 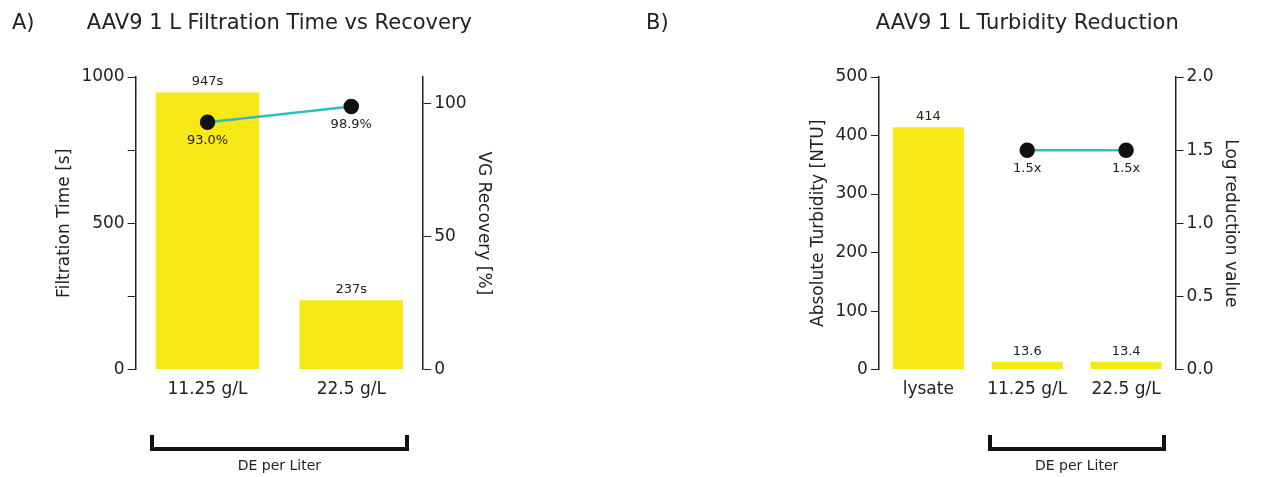 I want to click on y2-tick-label: 2.0, so click(x=1200, y=75).